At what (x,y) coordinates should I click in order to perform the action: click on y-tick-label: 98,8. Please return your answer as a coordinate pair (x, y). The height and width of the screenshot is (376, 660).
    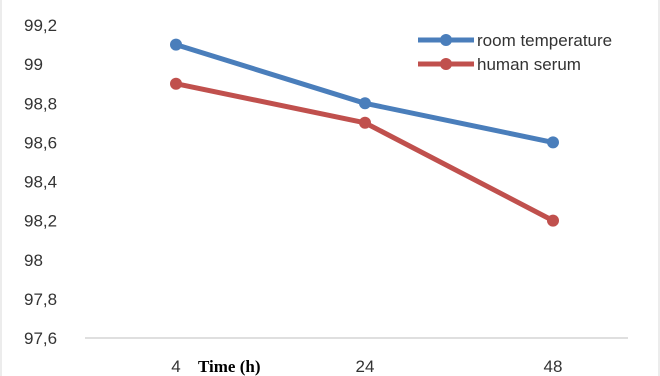
    Looking at the image, I should click on (40, 103).